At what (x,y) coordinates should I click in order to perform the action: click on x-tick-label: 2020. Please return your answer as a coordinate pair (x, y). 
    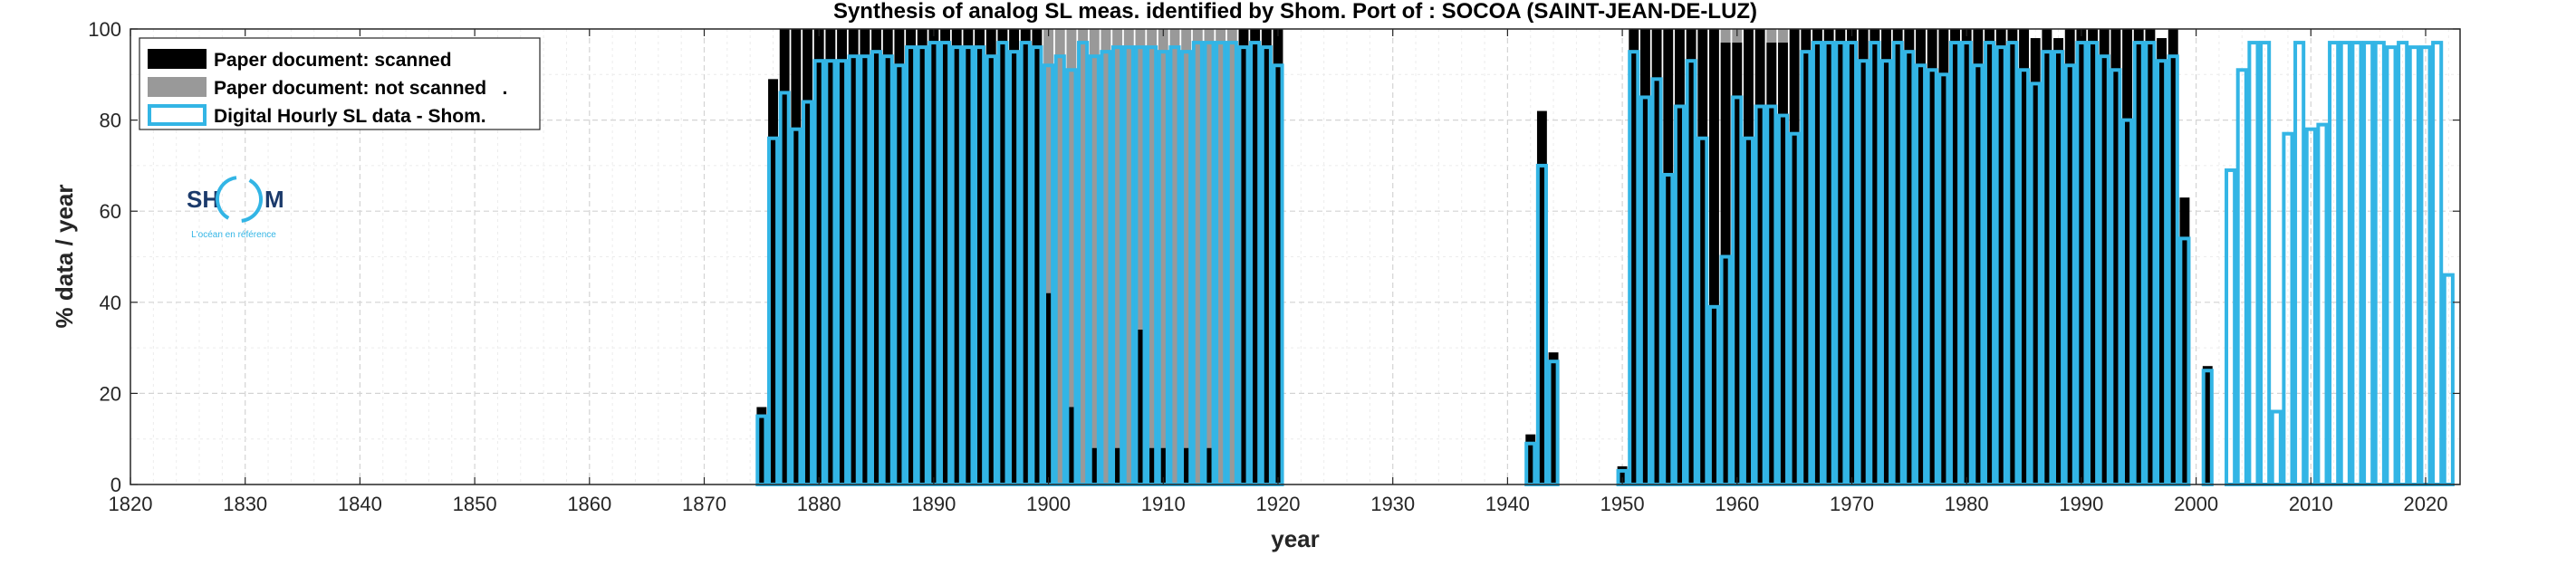
    Looking at the image, I should click on (2426, 504).